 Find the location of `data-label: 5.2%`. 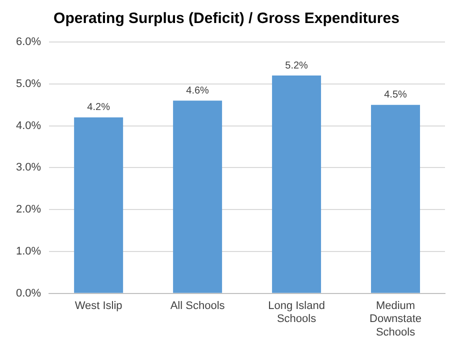

data-label: 5.2% is located at coordinates (296, 66).